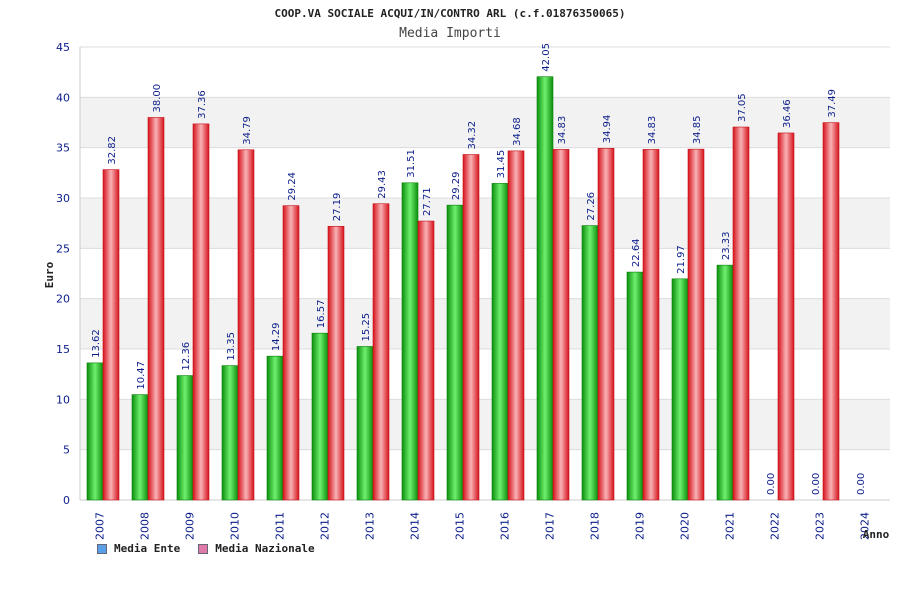 Image resolution: width=900 pixels, height=600 pixels. What do you see at coordinates (415, 526) in the screenshot?
I see `x-tick-label: 2014` at bounding box center [415, 526].